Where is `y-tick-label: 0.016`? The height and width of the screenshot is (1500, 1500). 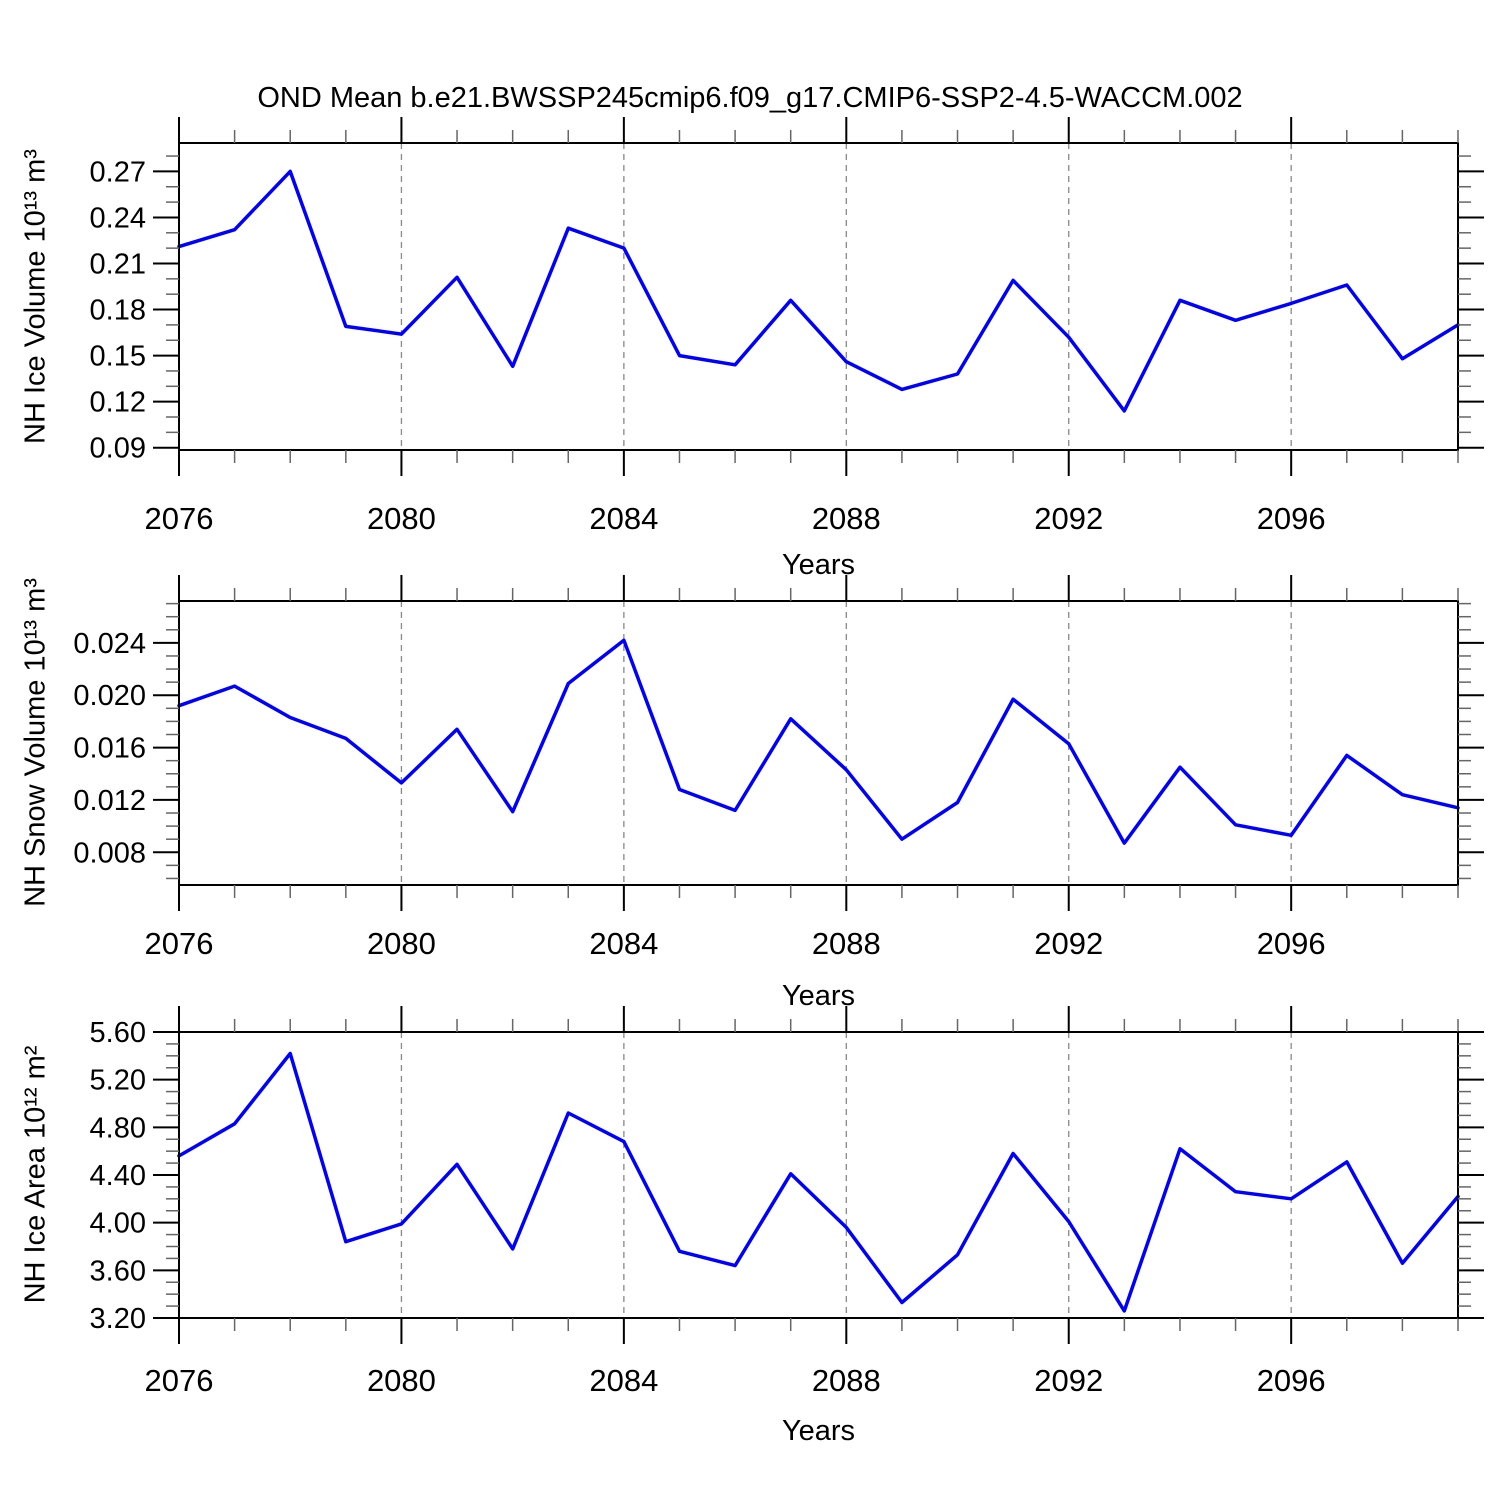 y-tick-label: 0.016 is located at coordinates (109, 749).